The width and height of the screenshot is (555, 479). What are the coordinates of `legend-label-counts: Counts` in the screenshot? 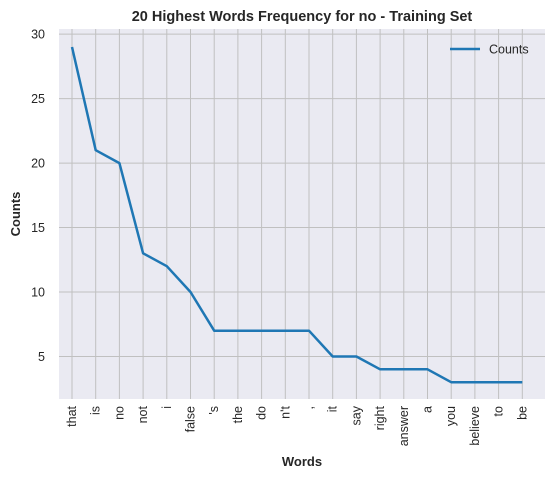 It's located at (509, 50).